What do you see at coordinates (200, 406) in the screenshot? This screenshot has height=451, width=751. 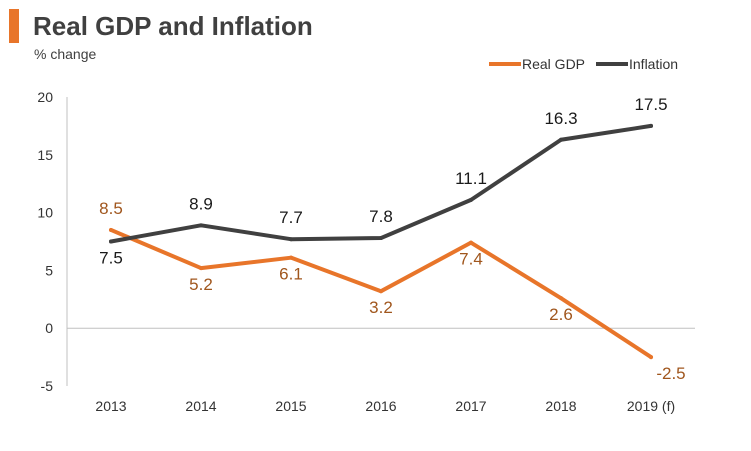 I see `x-tick-label: 2014` at bounding box center [200, 406].